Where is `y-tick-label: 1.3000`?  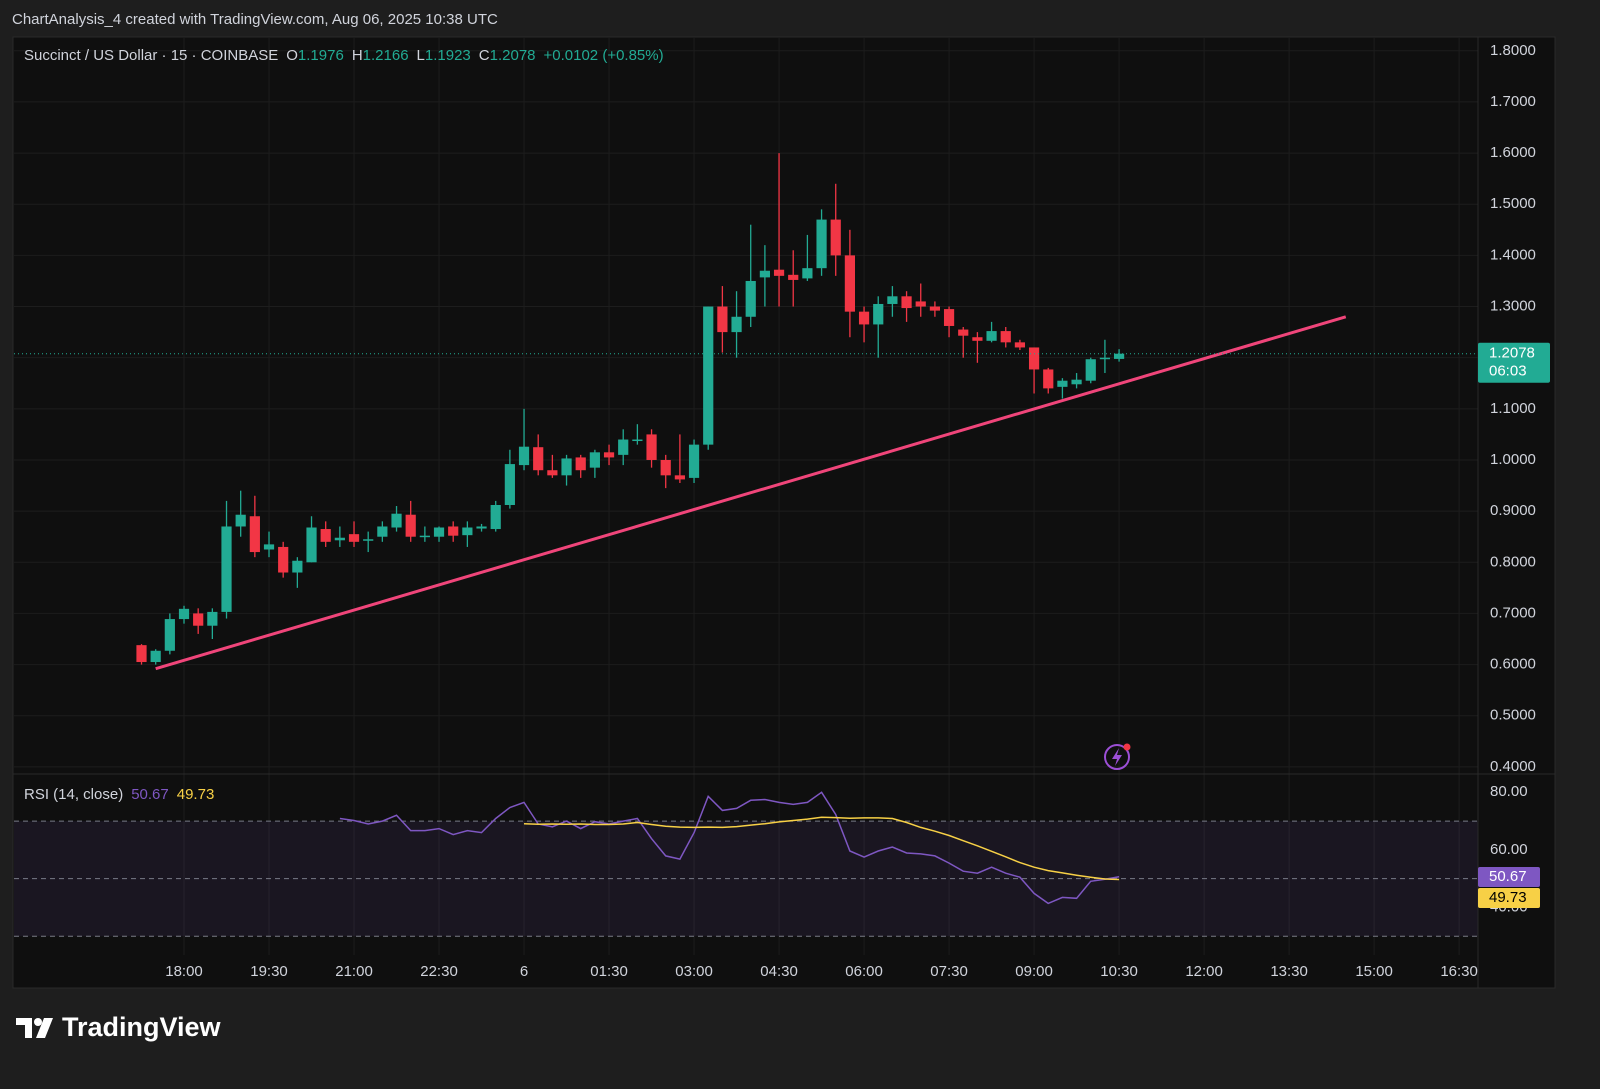 y-tick-label: 1.3000 is located at coordinates (1513, 306).